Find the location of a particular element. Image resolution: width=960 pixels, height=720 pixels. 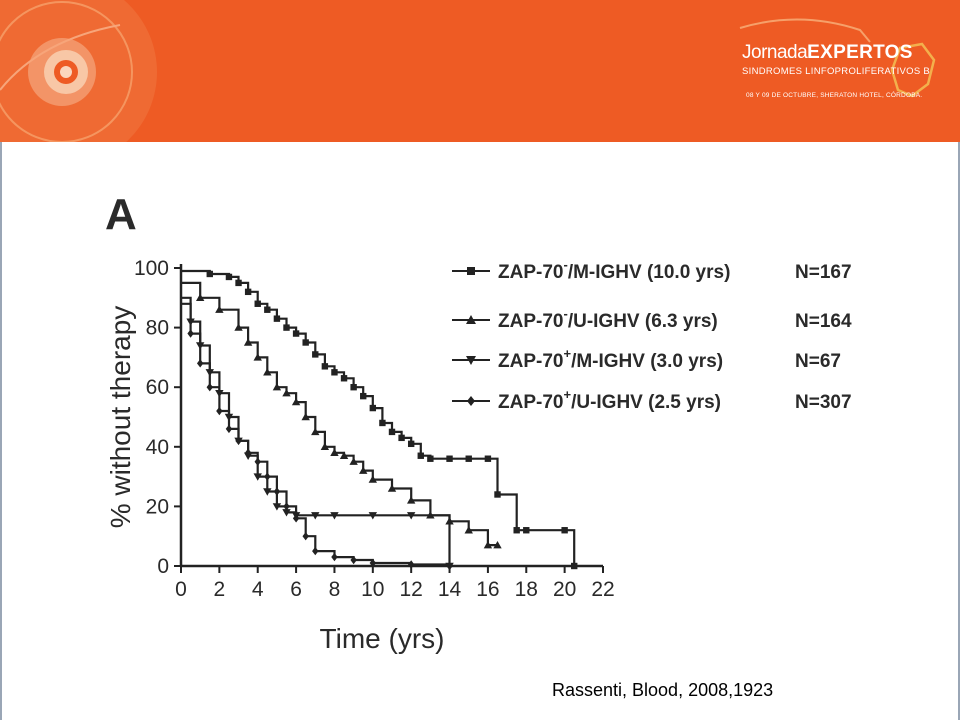

x-tick-label: 8 is located at coordinates (335, 589).